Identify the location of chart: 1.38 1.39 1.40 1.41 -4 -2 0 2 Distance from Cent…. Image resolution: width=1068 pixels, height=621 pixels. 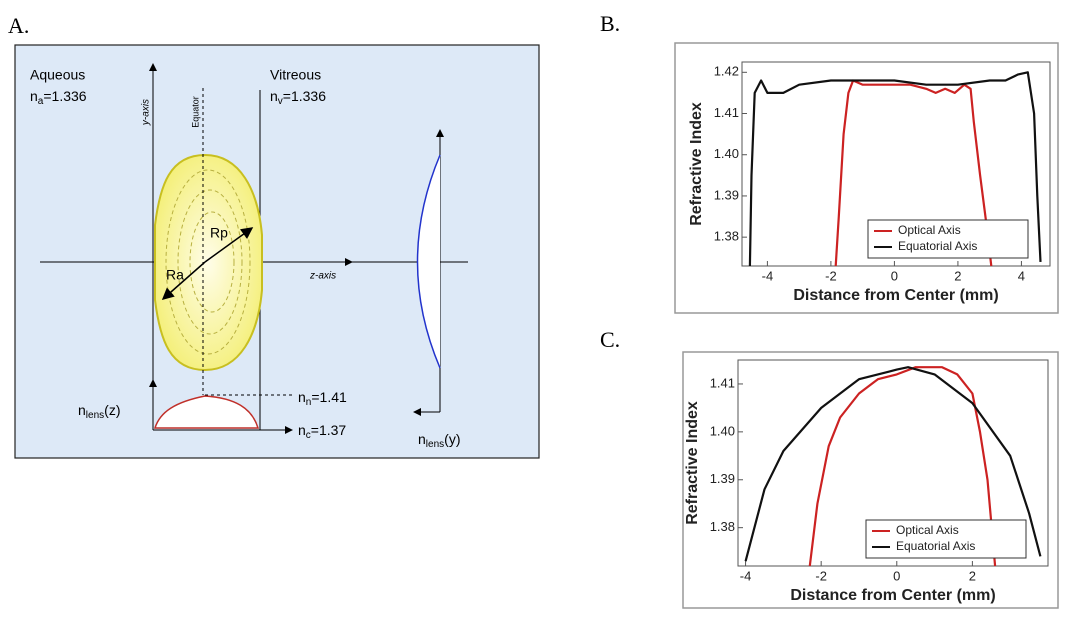
(870, 480).